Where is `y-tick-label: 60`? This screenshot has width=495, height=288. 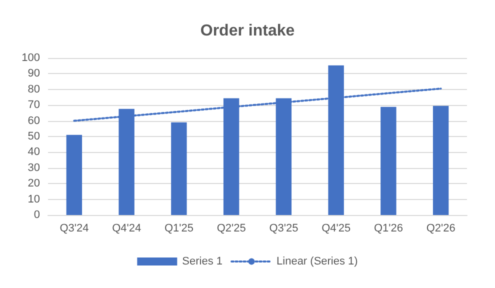 y-tick-label: 60 is located at coordinates (34, 120).